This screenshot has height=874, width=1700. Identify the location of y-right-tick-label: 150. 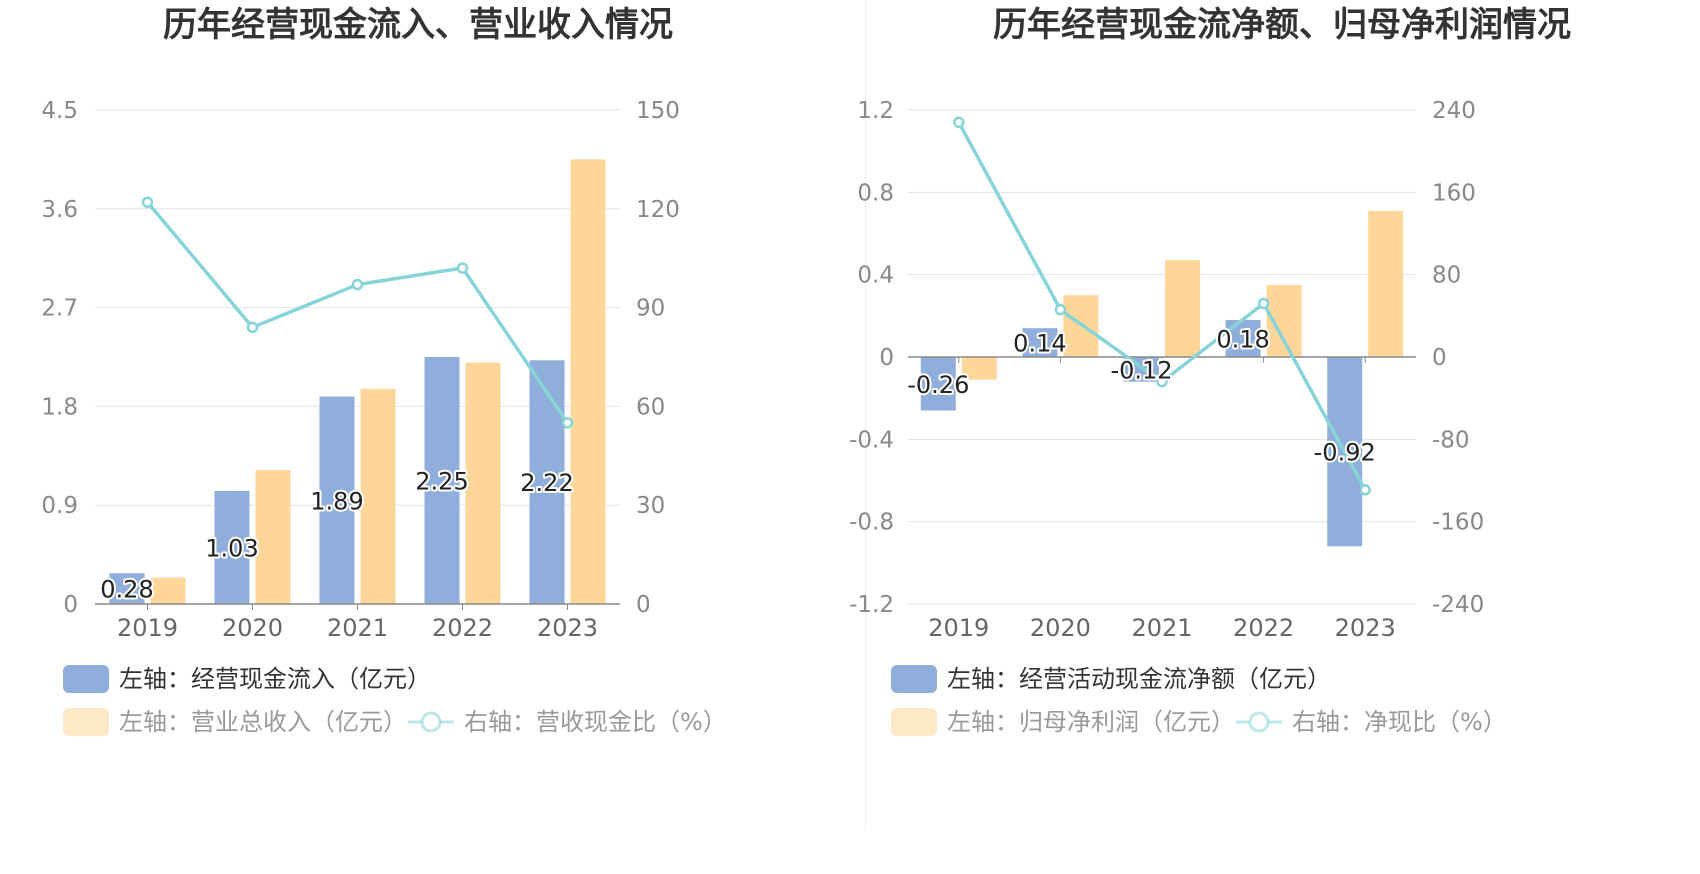
(658, 111).